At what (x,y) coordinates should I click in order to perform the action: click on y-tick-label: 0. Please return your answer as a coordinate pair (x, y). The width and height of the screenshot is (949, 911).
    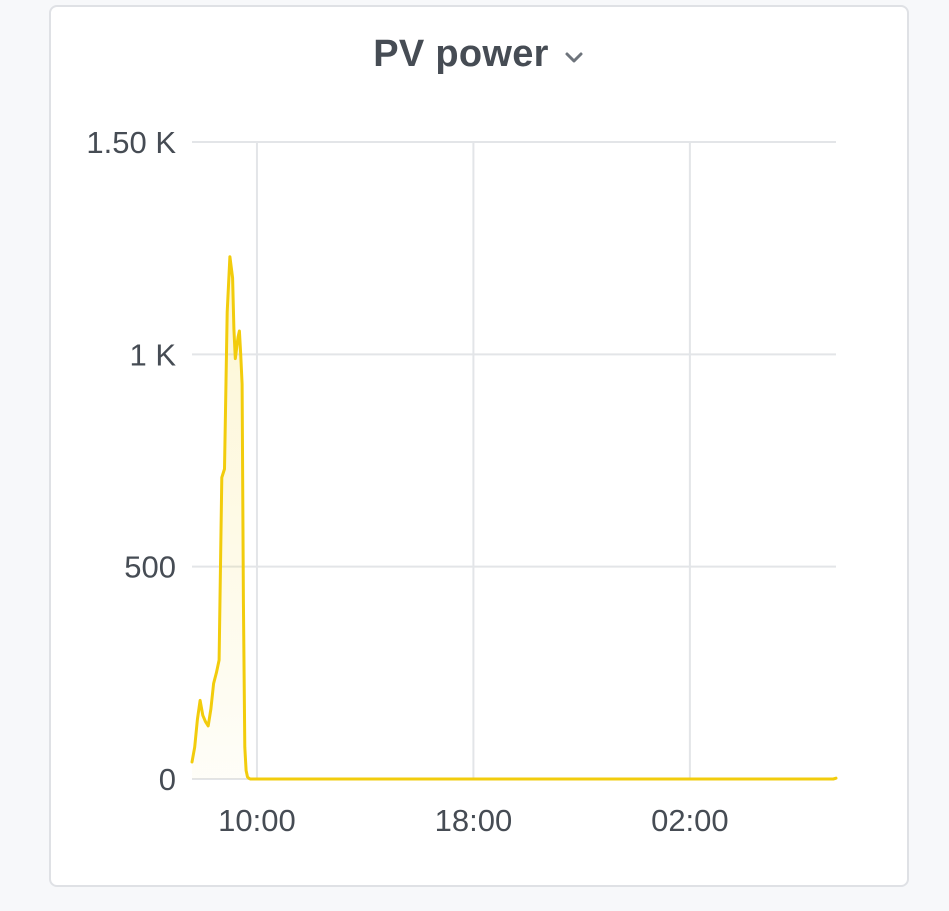
    Looking at the image, I should click on (167, 779).